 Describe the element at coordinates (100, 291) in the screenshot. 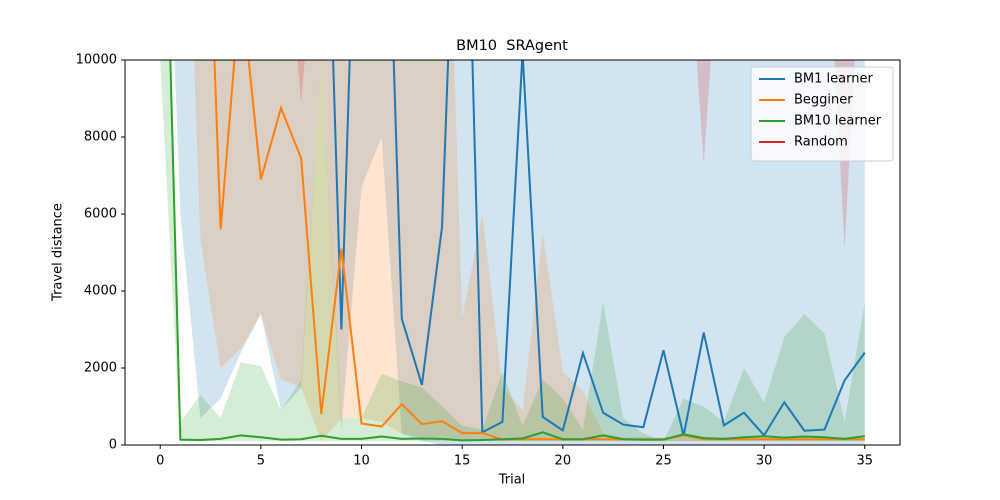

I see `y-tick-label: 4000` at that location.